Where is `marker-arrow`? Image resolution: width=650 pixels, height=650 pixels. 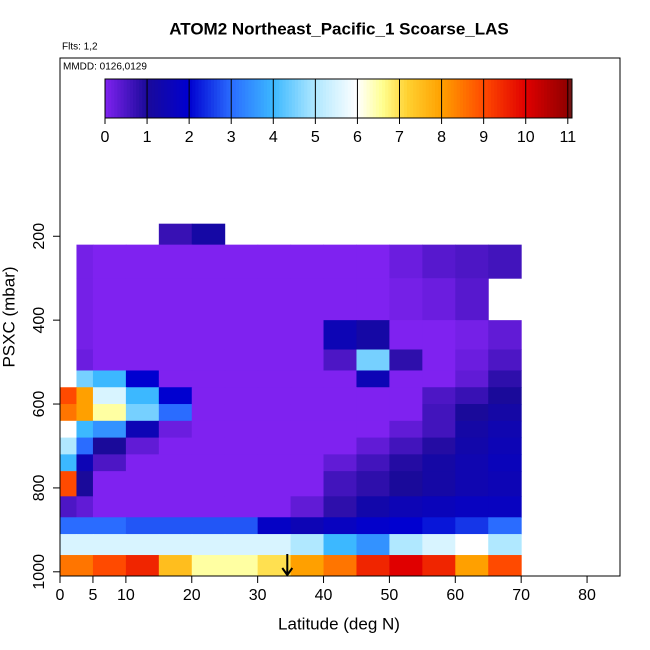 marker-arrow is located at coordinates (287, 565).